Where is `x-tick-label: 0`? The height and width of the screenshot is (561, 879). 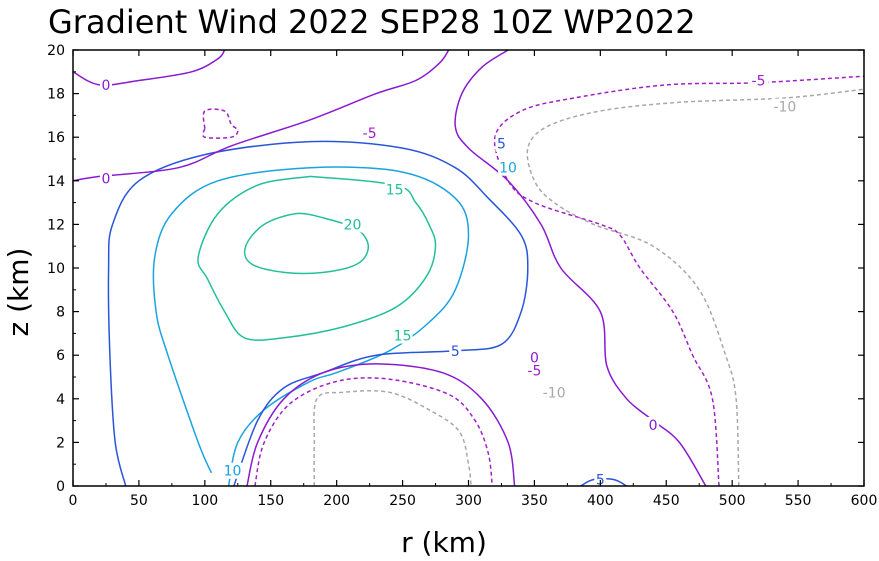
x-tick-label: 0 is located at coordinates (73, 501).